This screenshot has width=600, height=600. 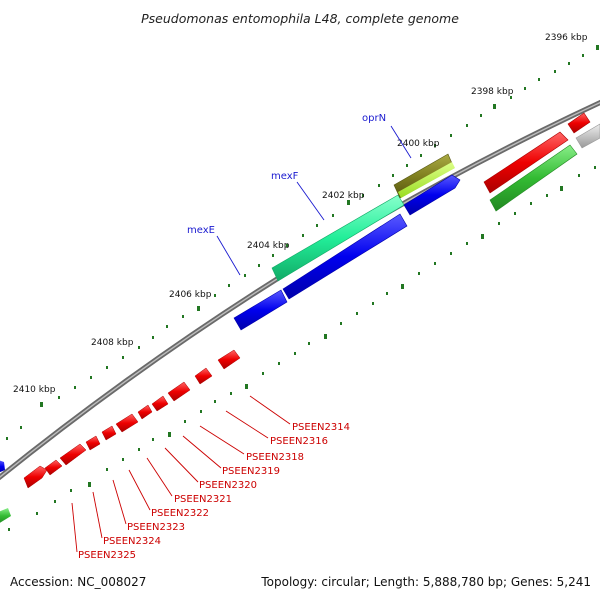 I want to click on feature-gray, so click(x=587, y=136).